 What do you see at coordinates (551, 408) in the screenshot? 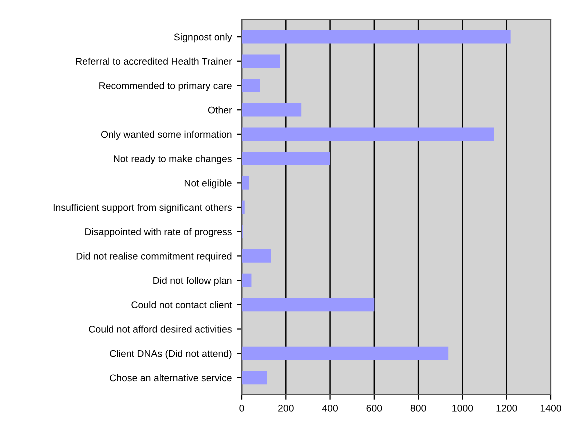
I see `x-tick-label: 1400` at bounding box center [551, 408].